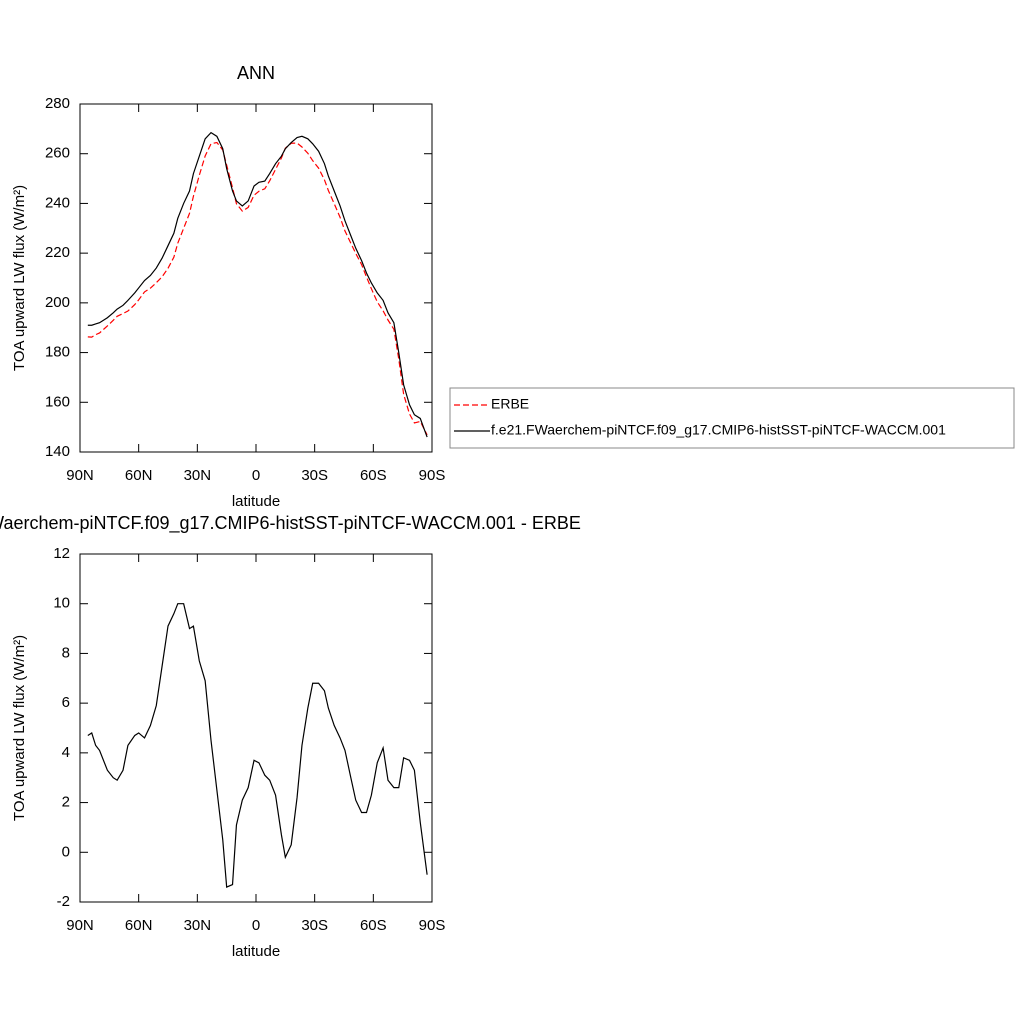 Image resolution: width=1024 pixels, height=1024 pixels. I want to click on y-tick-label: 0, so click(66, 851).